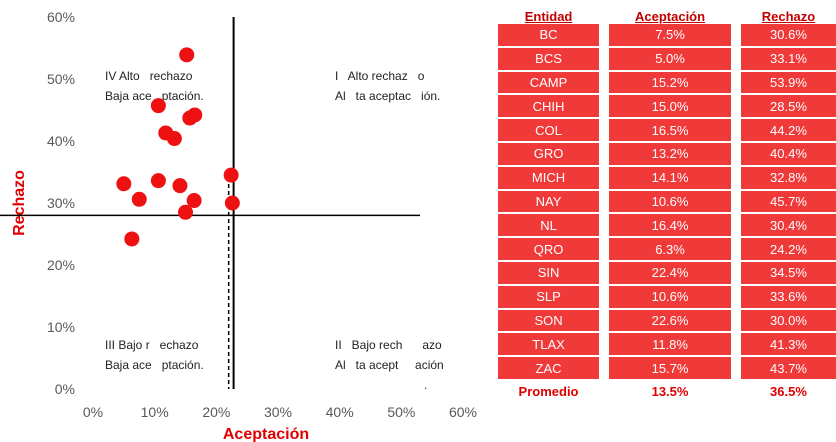  What do you see at coordinates (388, 345) in the screenshot?
I see `quadrant-ii-label: II Bajo rech azo` at bounding box center [388, 345].